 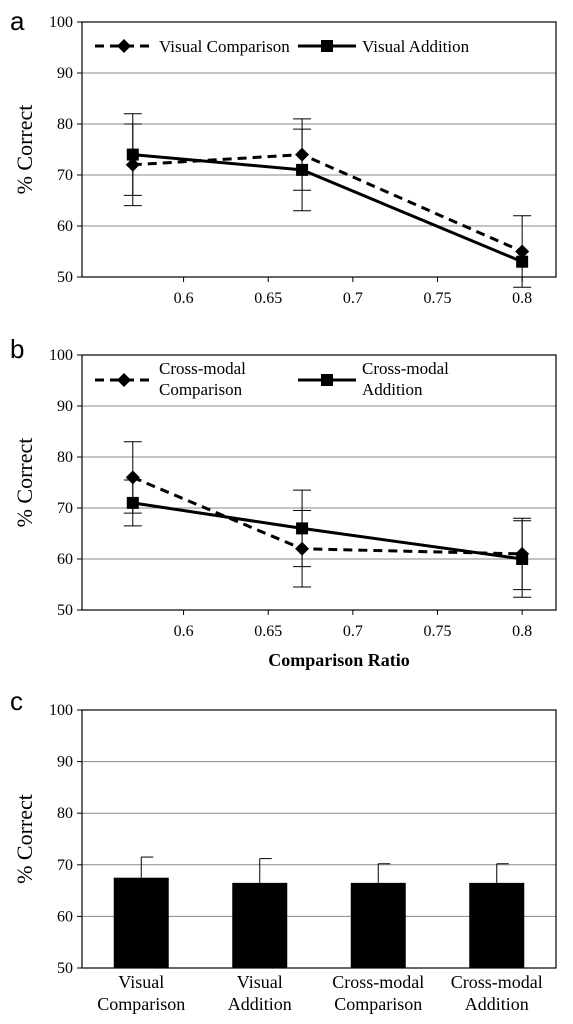 What do you see at coordinates (327, 208) in the screenshot?
I see `series-line-a-s1` at bounding box center [327, 208].